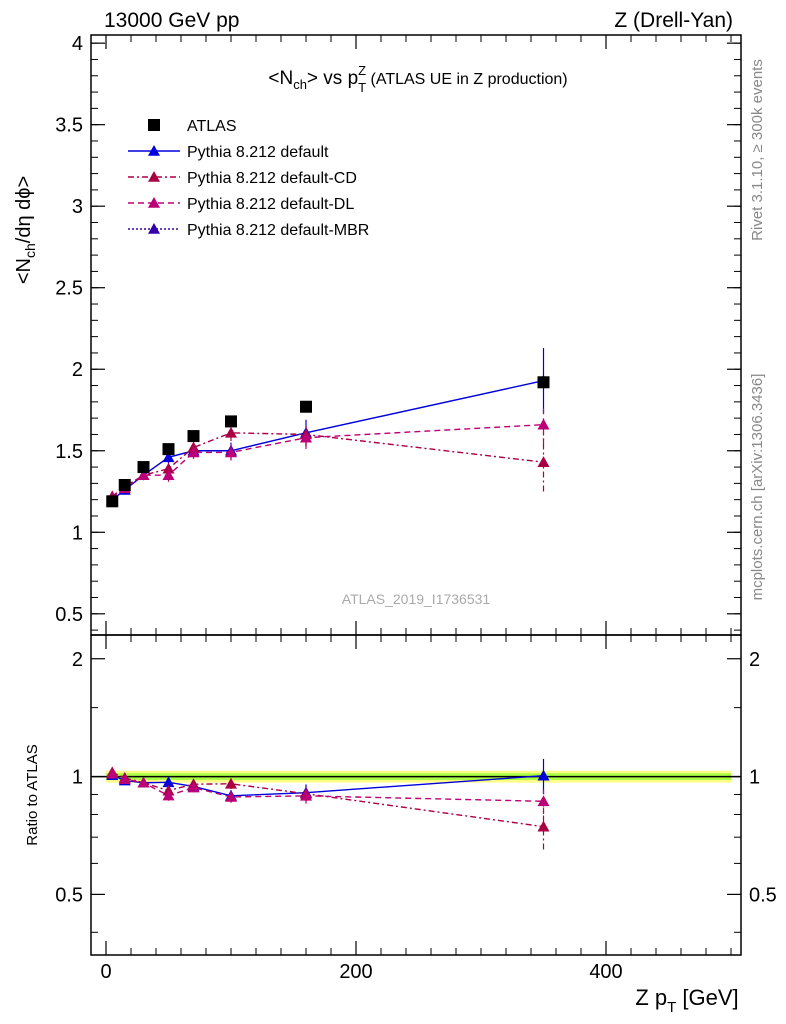 This screenshot has width=786, height=1024. What do you see at coordinates (686, 1000) in the screenshot?
I see `x-axis-label: Z pT [GeV]` at bounding box center [686, 1000].